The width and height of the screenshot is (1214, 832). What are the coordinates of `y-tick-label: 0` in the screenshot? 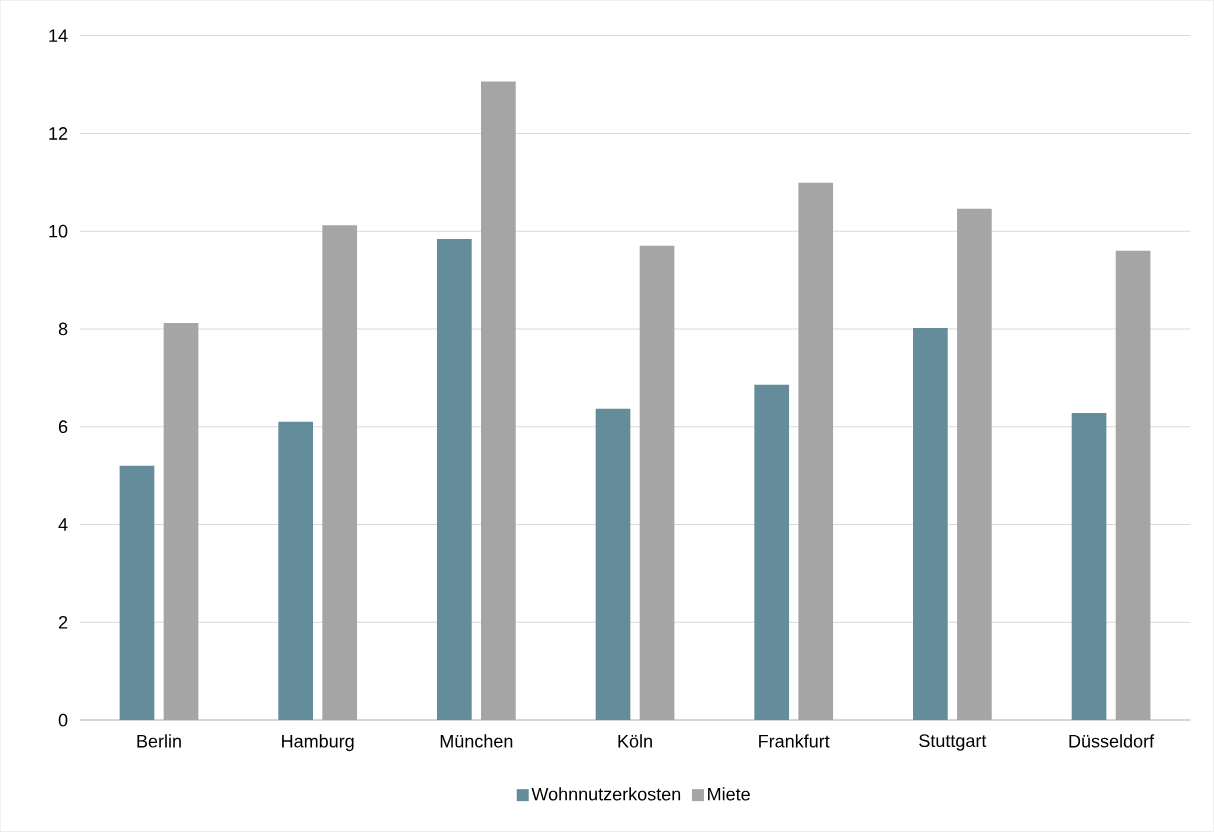 It's located at (63, 720).